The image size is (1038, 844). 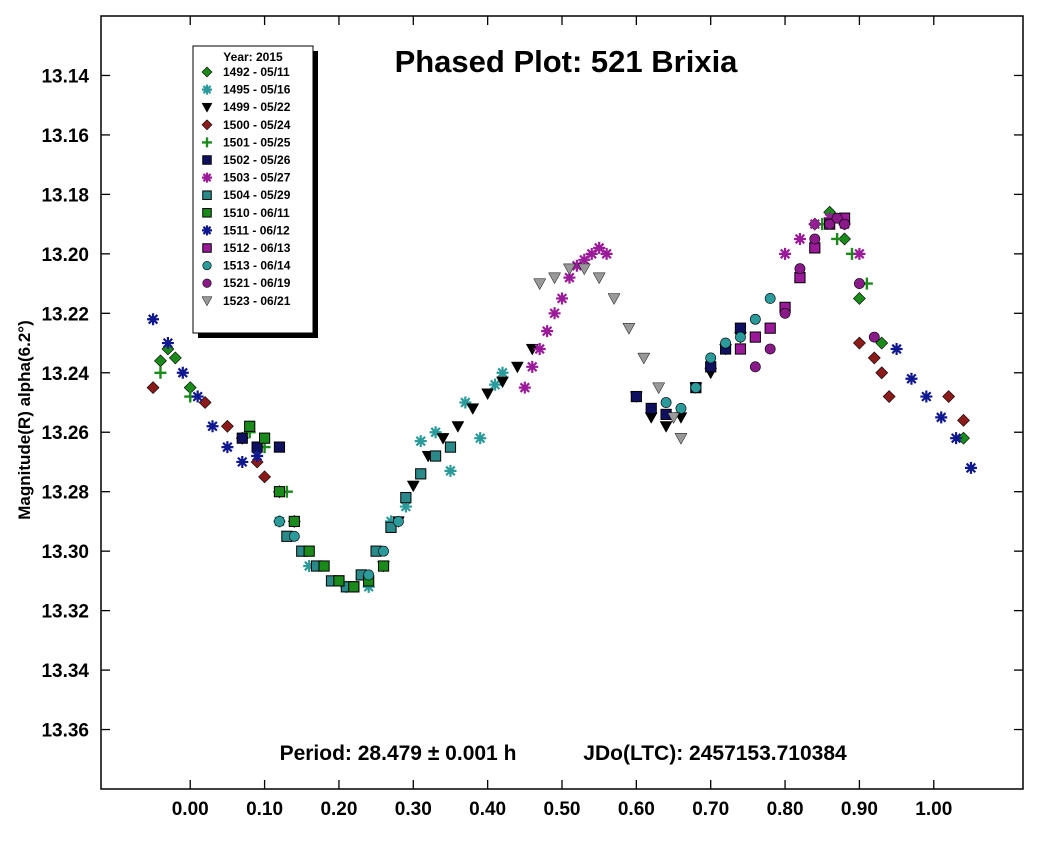 What do you see at coordinates (257, 125) in the screenshot?
I see `legend-entry-label: 1500 - 05/24` at bounding box center [257, 125].